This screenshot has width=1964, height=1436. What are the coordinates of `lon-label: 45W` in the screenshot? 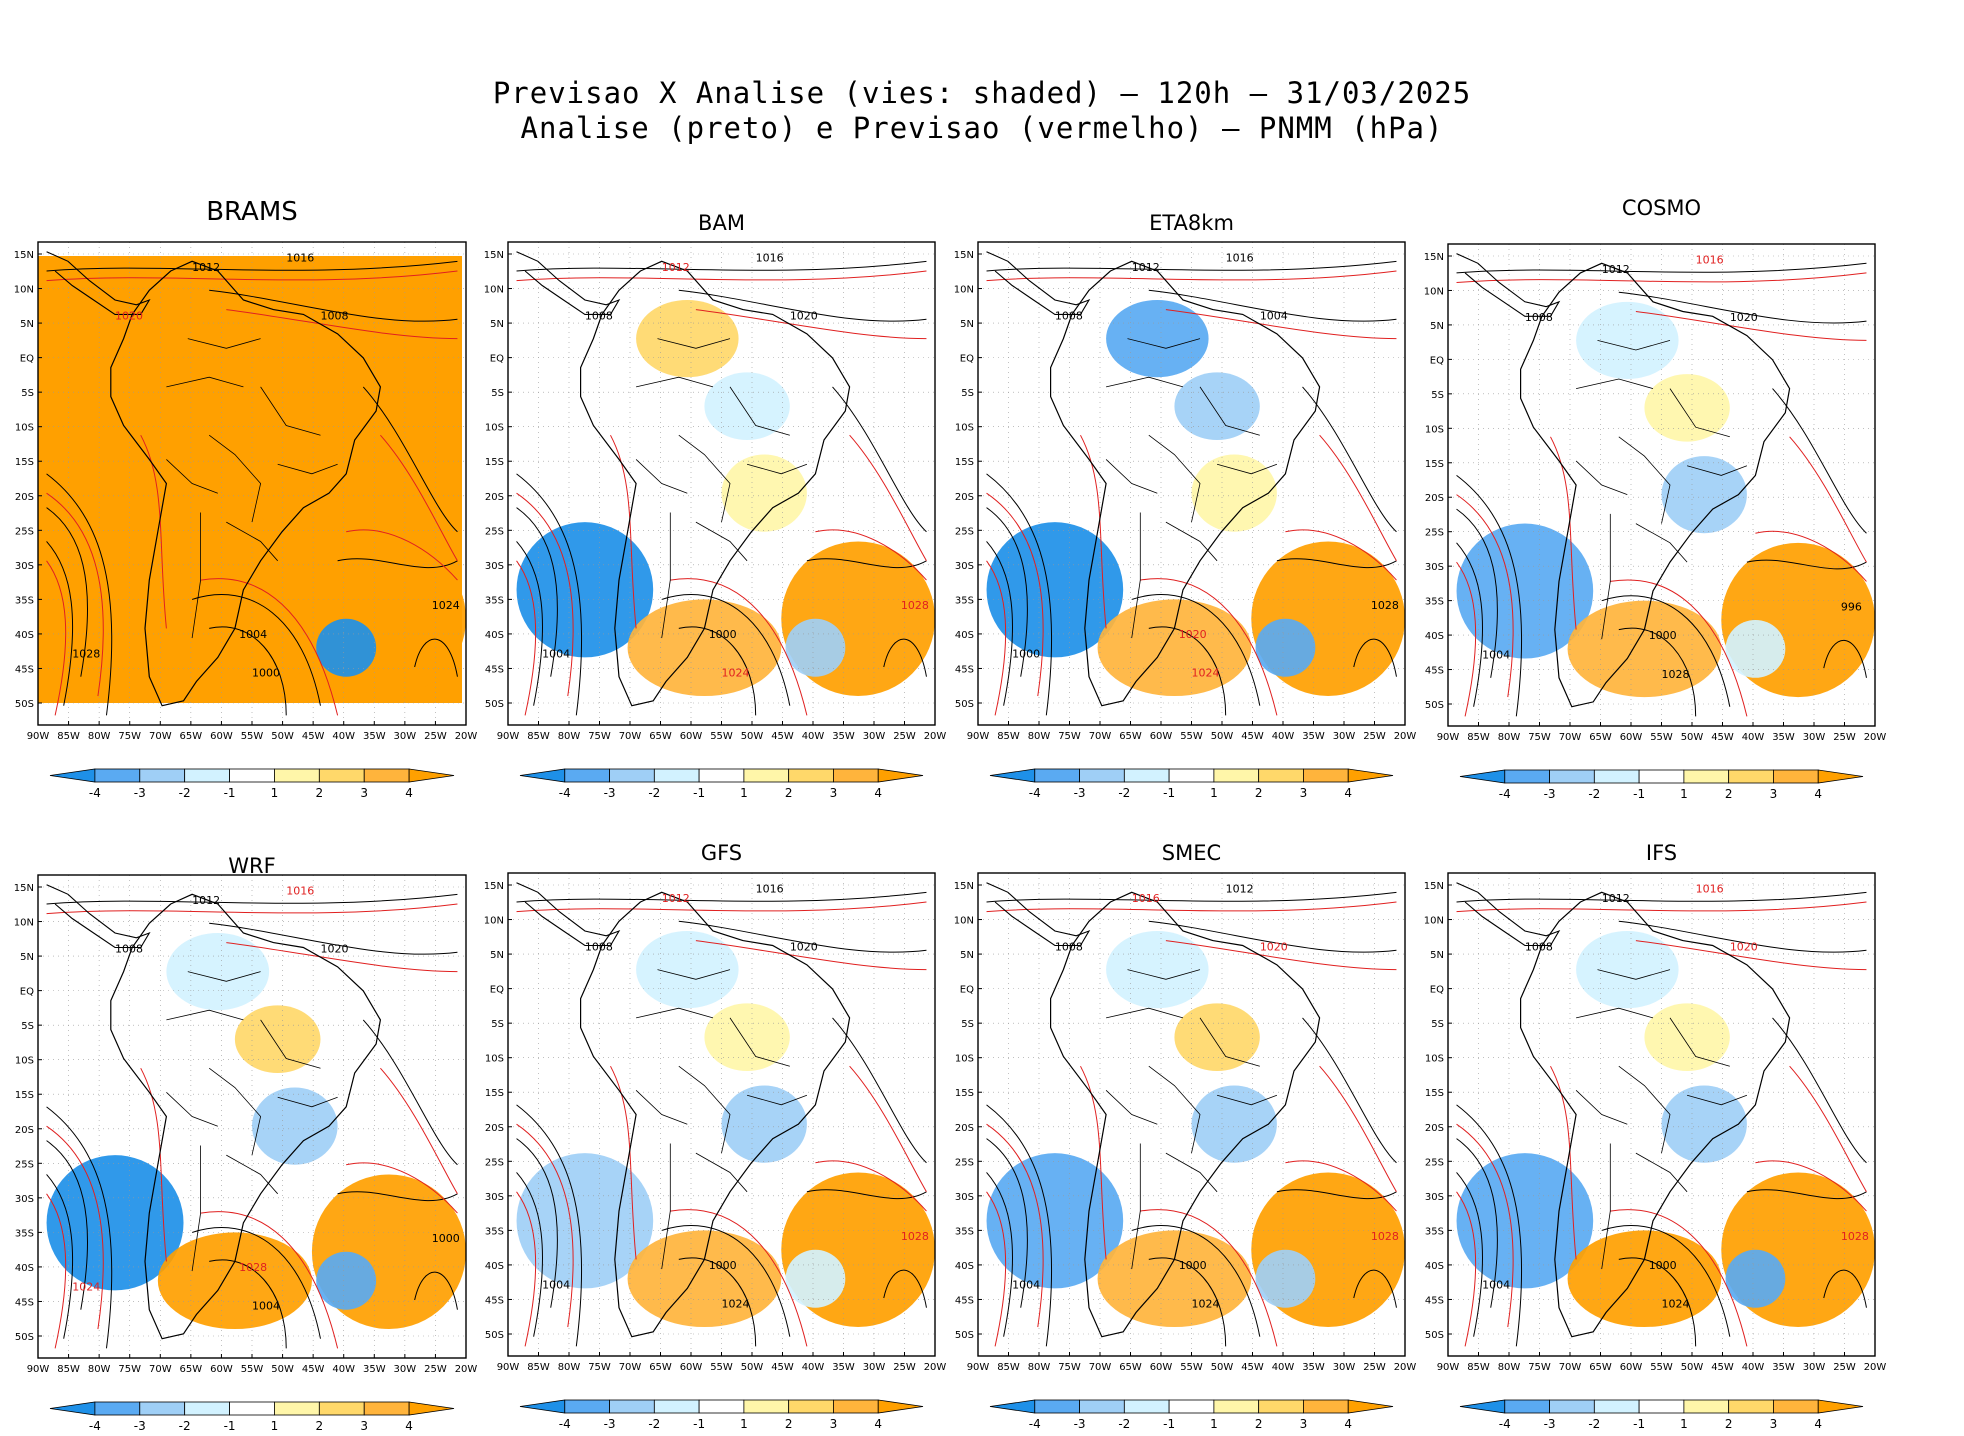 It's located at (1722, 1367).